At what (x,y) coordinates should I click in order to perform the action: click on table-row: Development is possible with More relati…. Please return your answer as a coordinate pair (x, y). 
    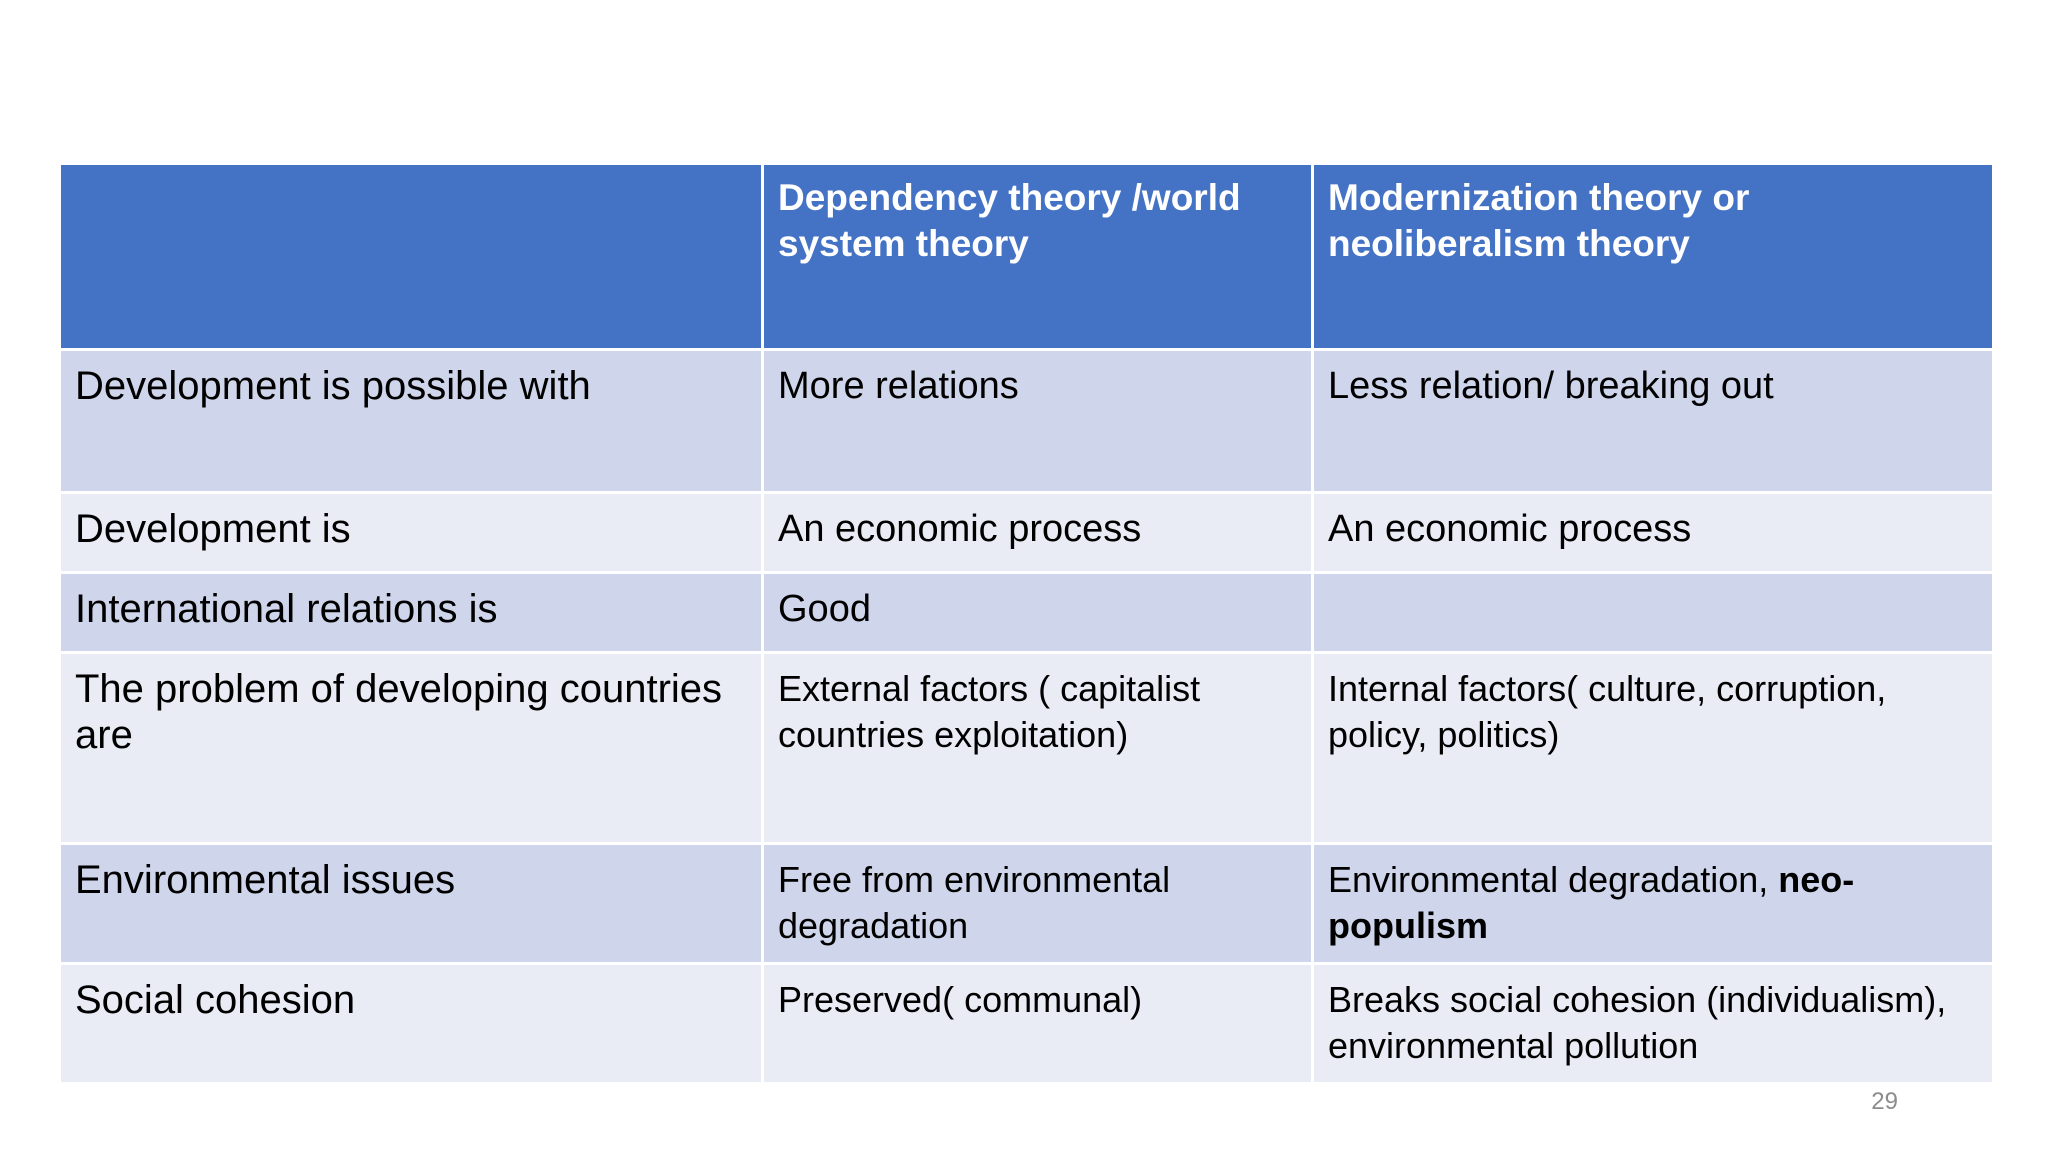
    Looking at the image, I should click on (1026, 421).